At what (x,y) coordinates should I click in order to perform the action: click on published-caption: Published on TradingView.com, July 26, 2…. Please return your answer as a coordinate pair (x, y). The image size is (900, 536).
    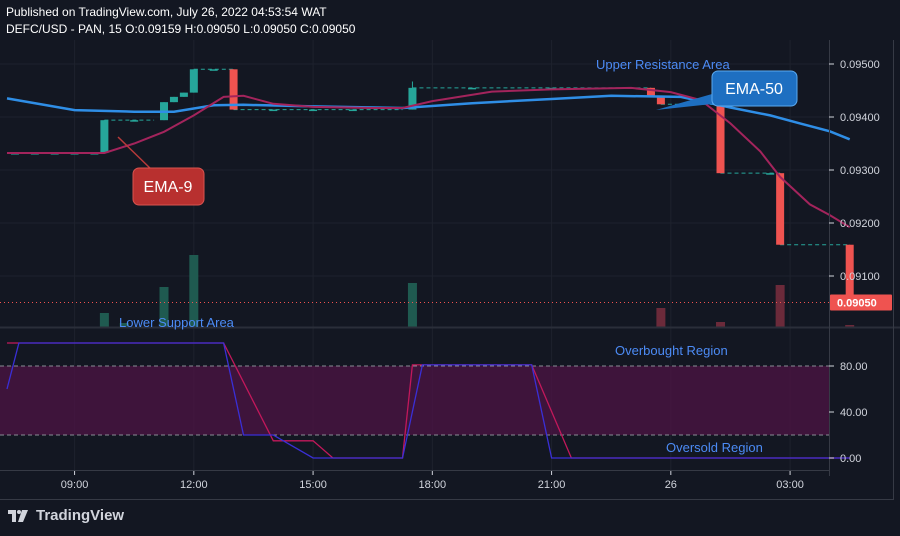
    Looking at the image, I should click on (166, 12).